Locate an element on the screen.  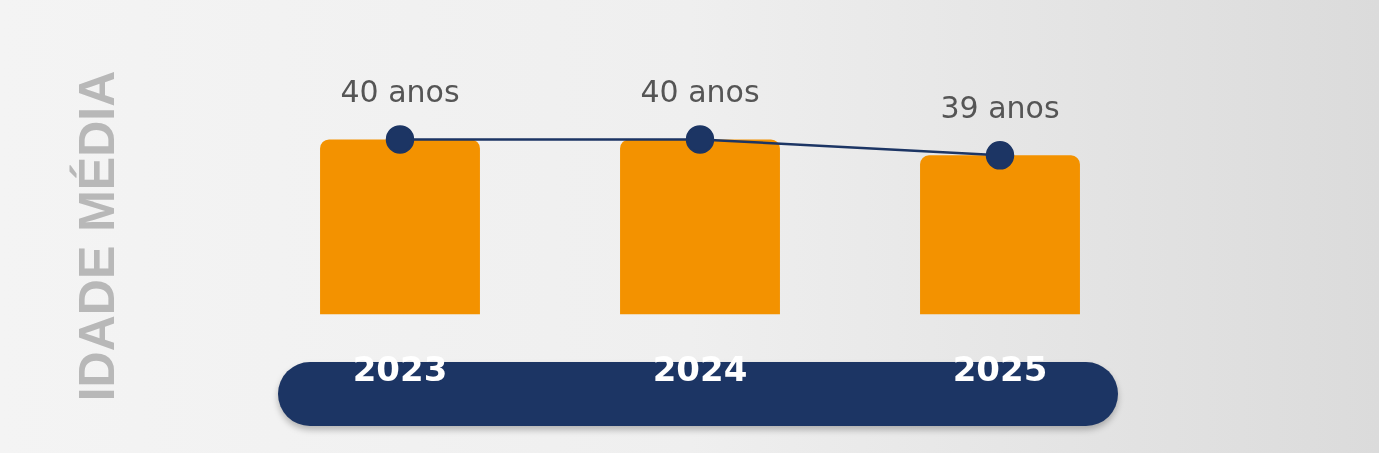
x-tick-label: 2025 is located at coordinates (1000, 369).